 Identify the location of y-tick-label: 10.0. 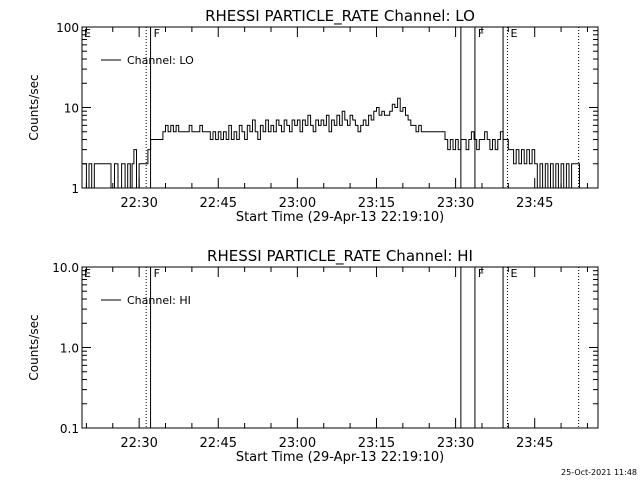
(65, 268).